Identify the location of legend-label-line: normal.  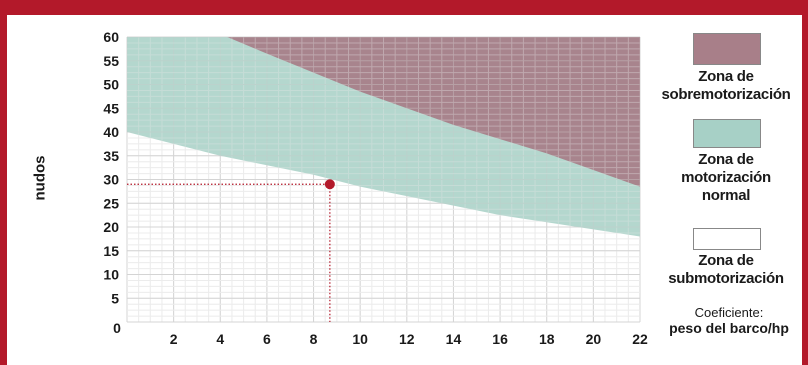
(726, 195).